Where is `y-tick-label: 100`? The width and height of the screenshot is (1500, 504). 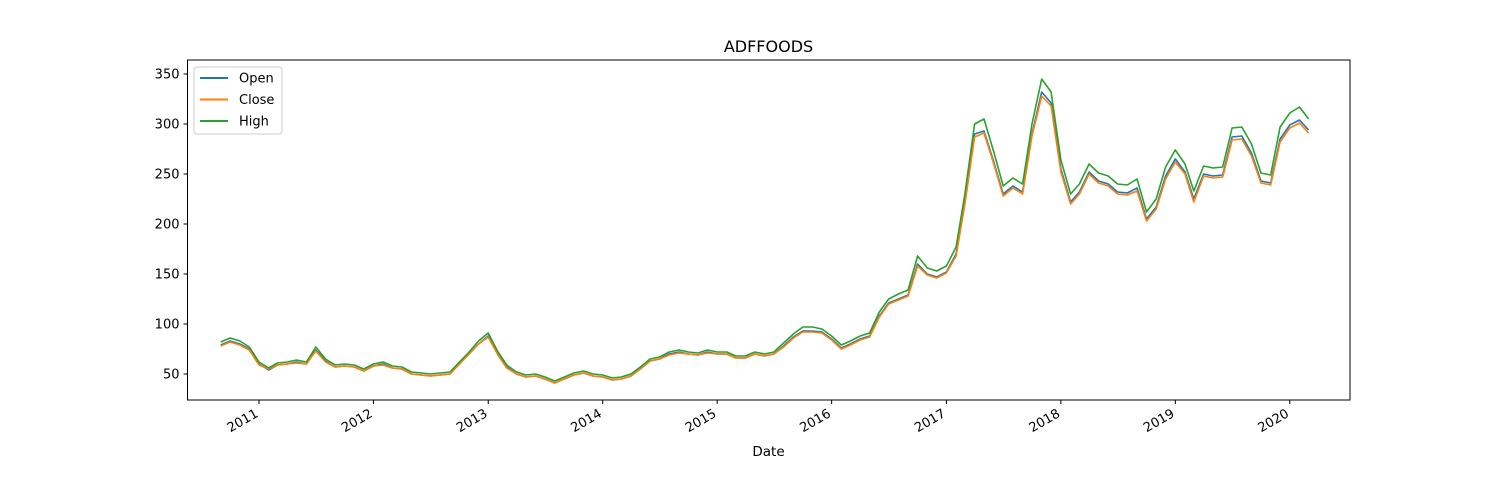
y-tick-label: 100 is located at coordinates (167, 325).